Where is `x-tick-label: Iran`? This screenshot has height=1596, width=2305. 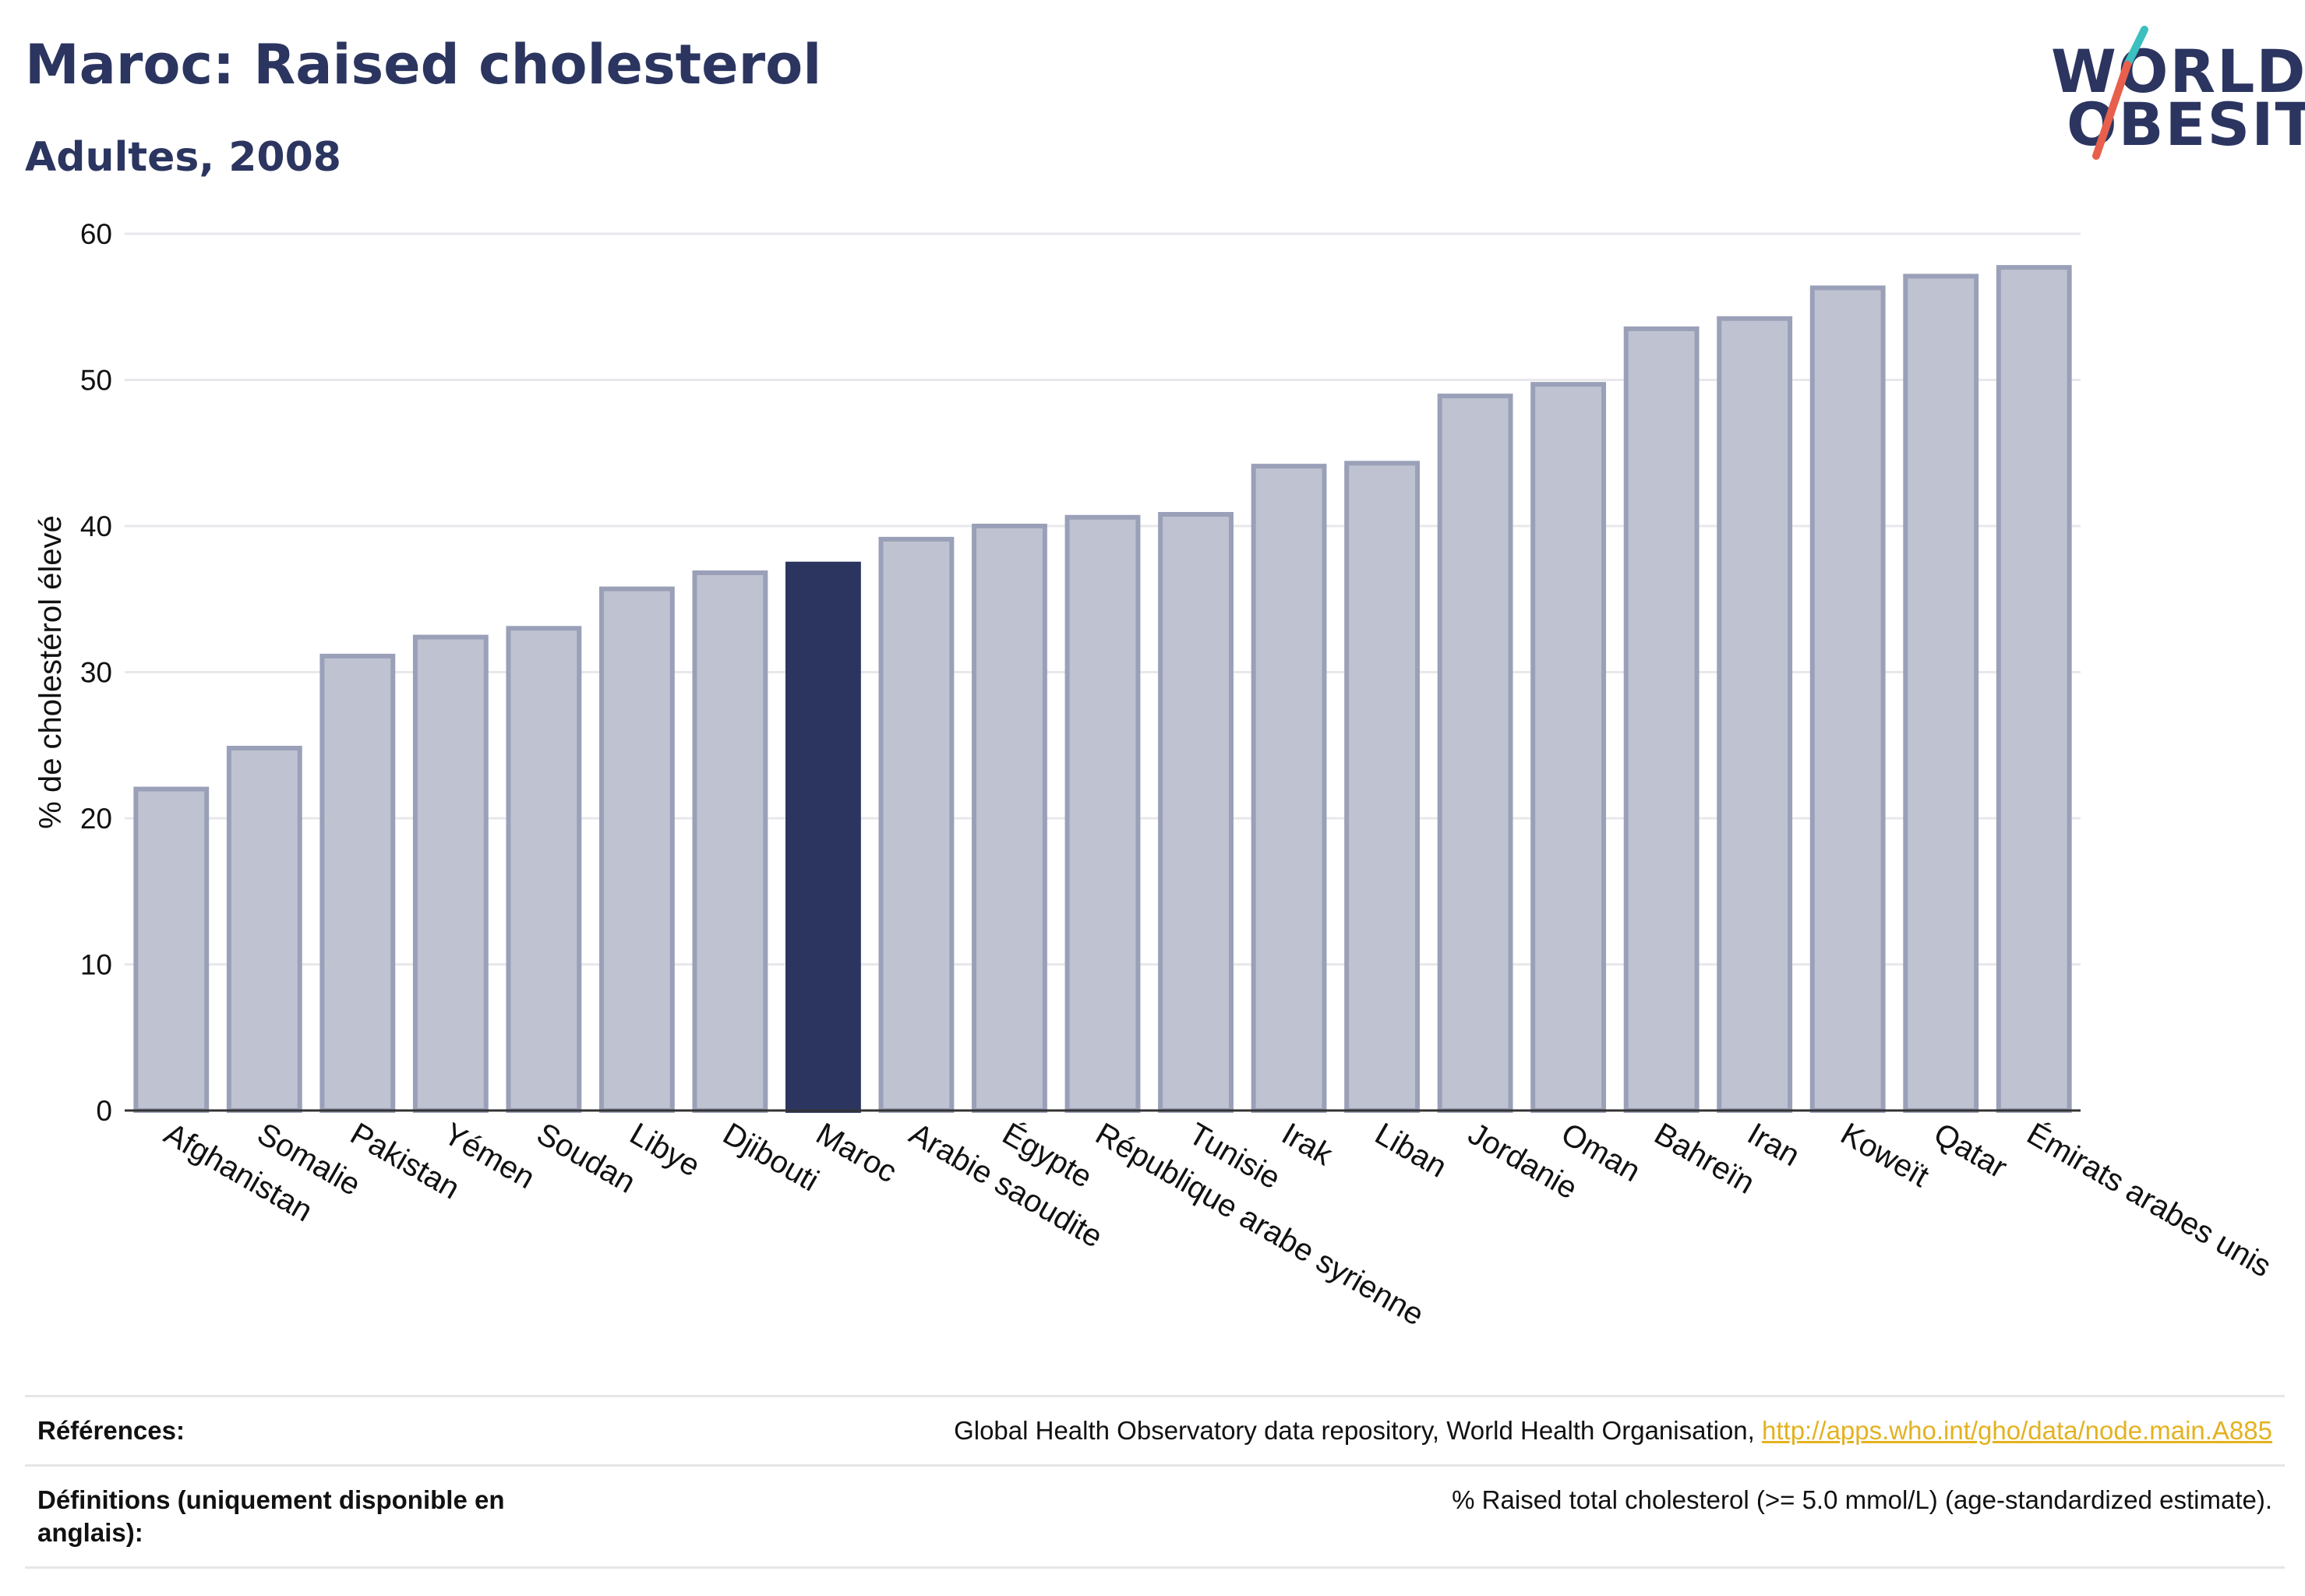 x-tick-label: Iran is located at coordinates (1774, 1145).